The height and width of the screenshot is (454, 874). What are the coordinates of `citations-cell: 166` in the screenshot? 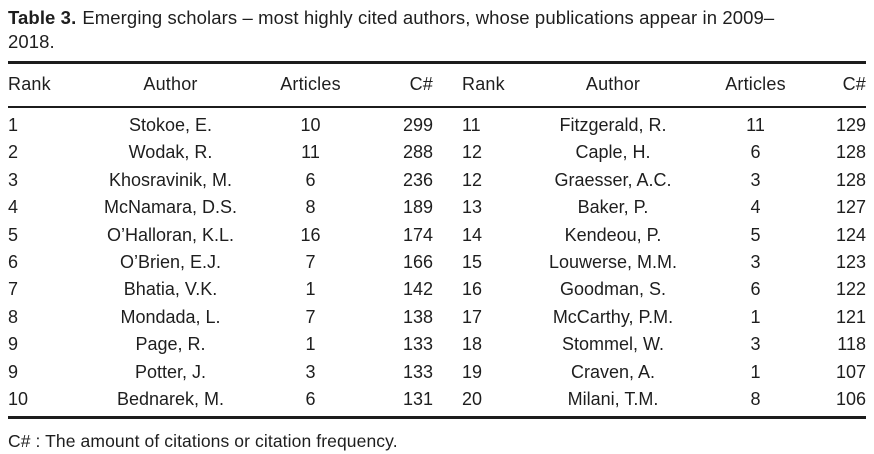 It's located at (417, 262).